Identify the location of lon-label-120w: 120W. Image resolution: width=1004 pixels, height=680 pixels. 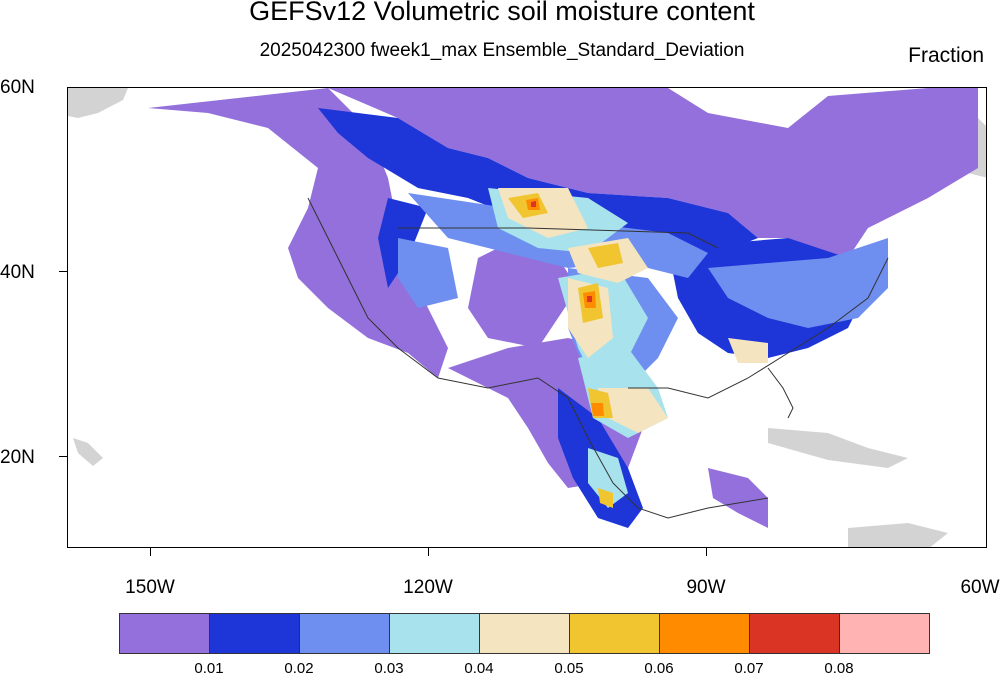
(428, 587).